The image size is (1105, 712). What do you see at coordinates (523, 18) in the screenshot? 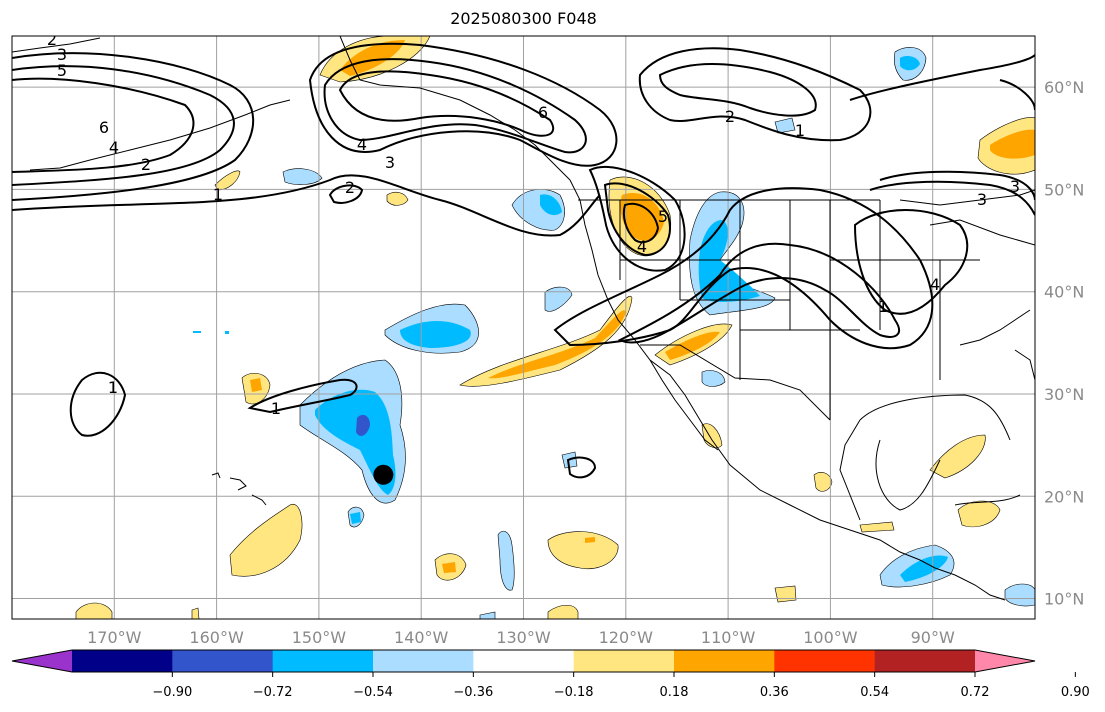
I see `map-title: 2025080300 F048` at bounding box center [523, 18].